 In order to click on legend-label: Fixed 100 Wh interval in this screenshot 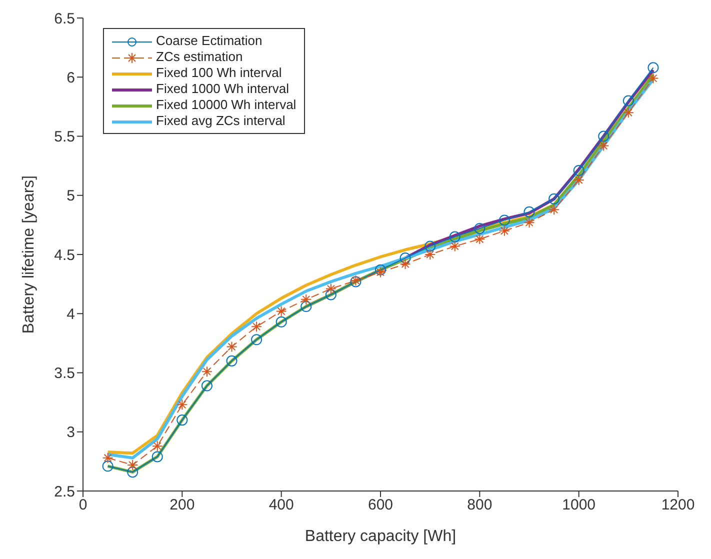, I will do `click(219, 73)`.